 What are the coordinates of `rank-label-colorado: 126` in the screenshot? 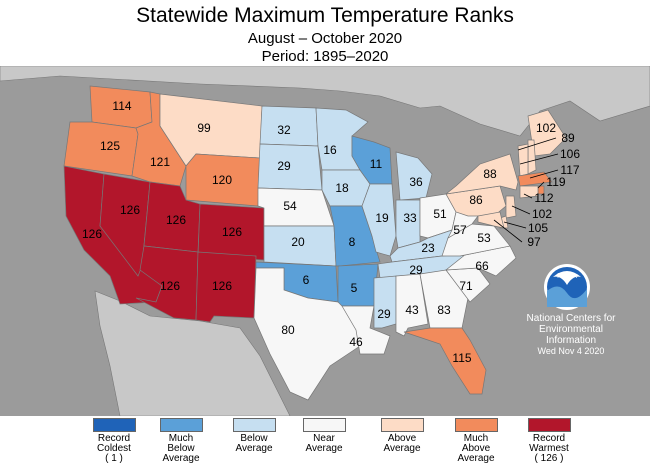 It's located at (232, 232).